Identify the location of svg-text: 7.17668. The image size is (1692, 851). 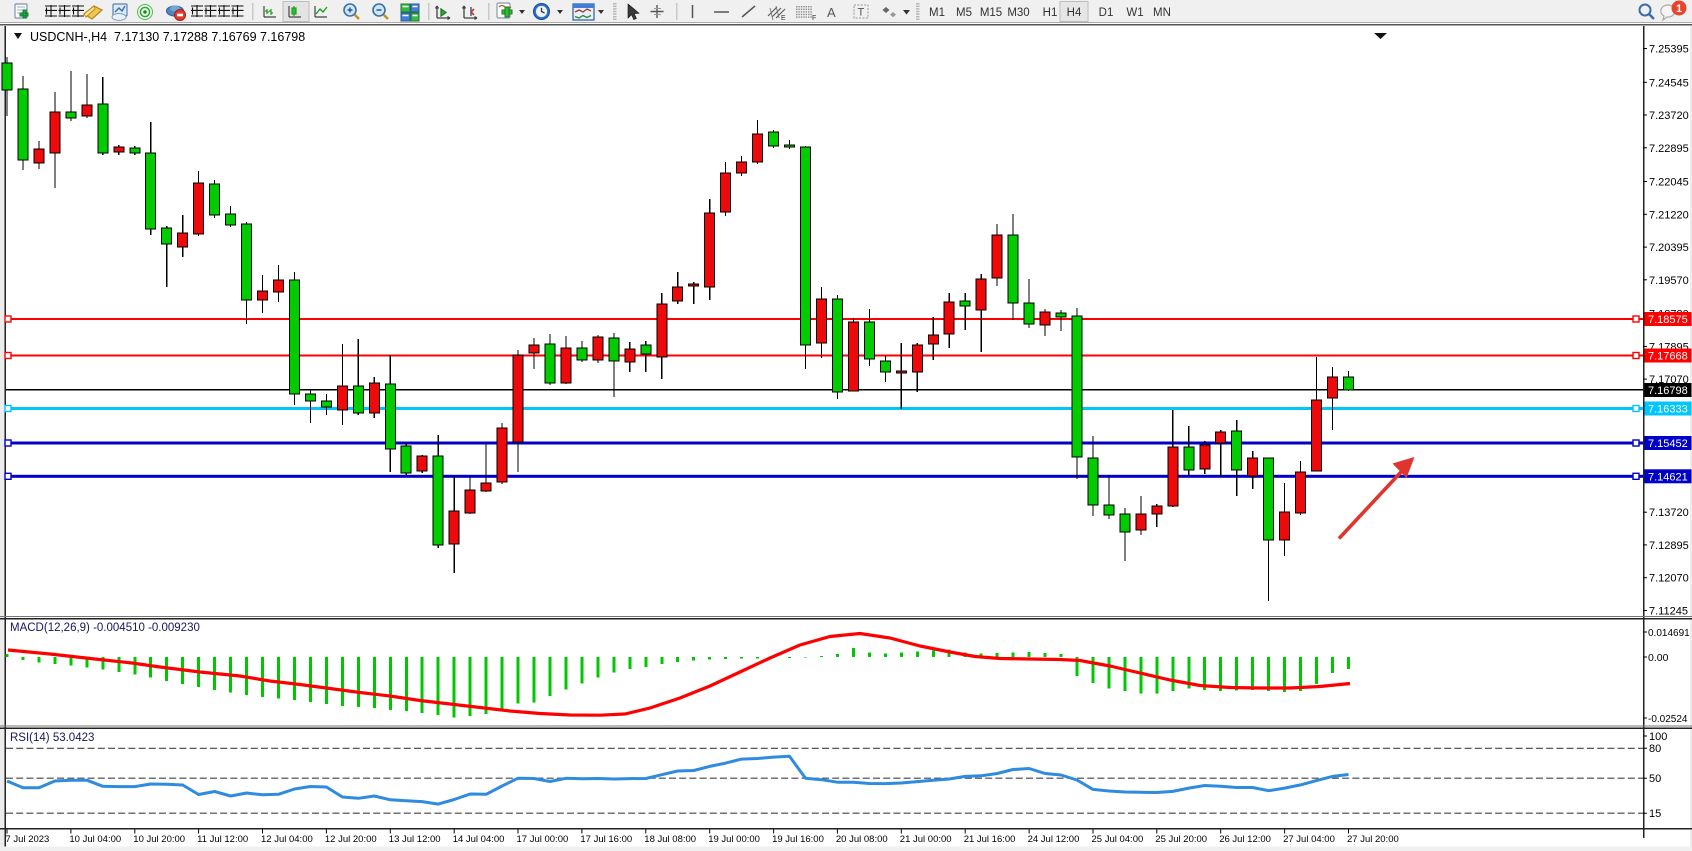
(1668, 357).